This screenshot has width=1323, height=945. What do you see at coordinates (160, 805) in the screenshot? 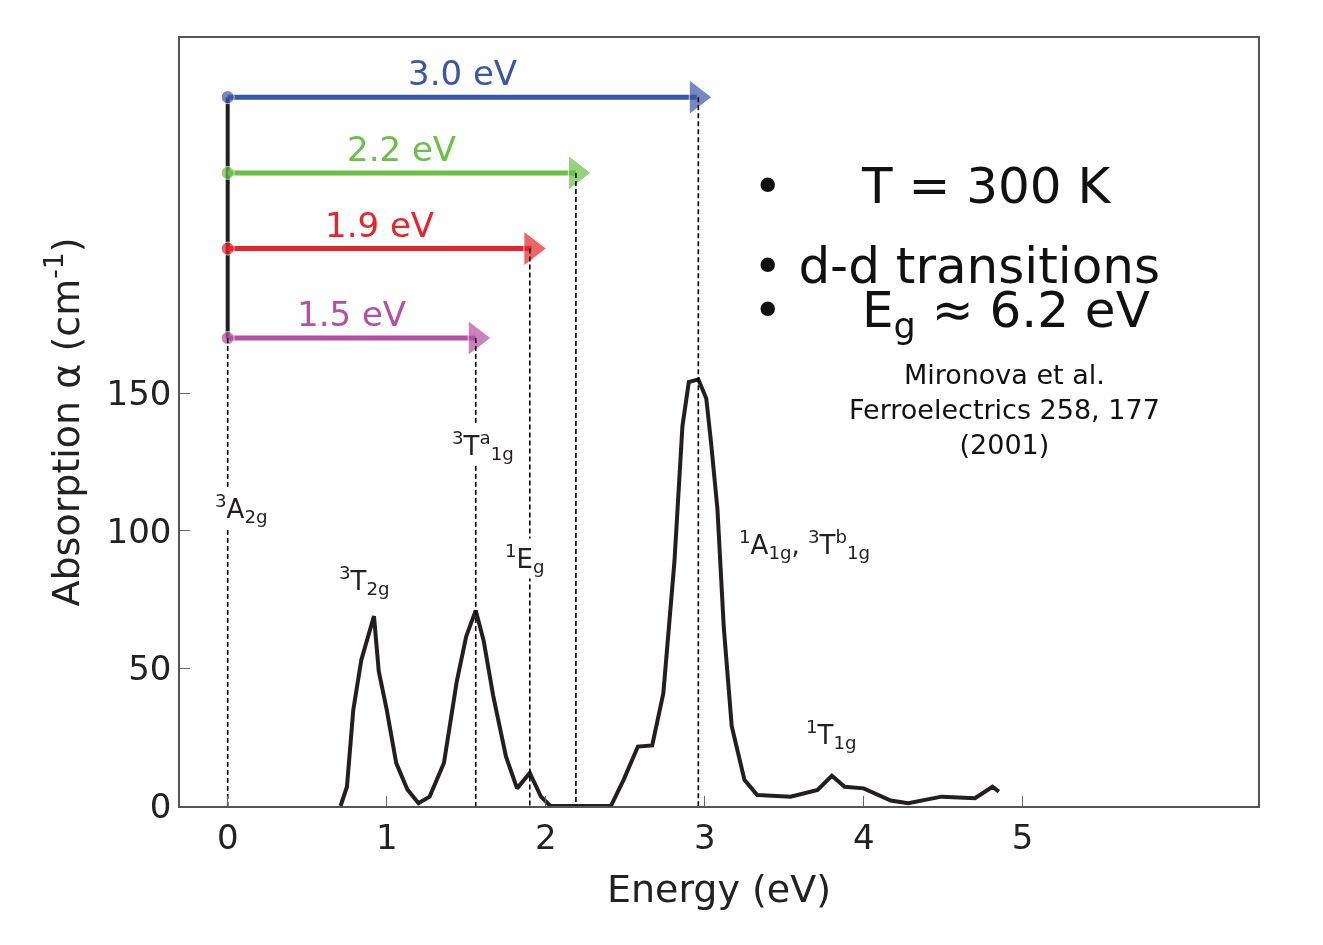
I see `y-tick-label: 0` at bounding box center [160, 805].